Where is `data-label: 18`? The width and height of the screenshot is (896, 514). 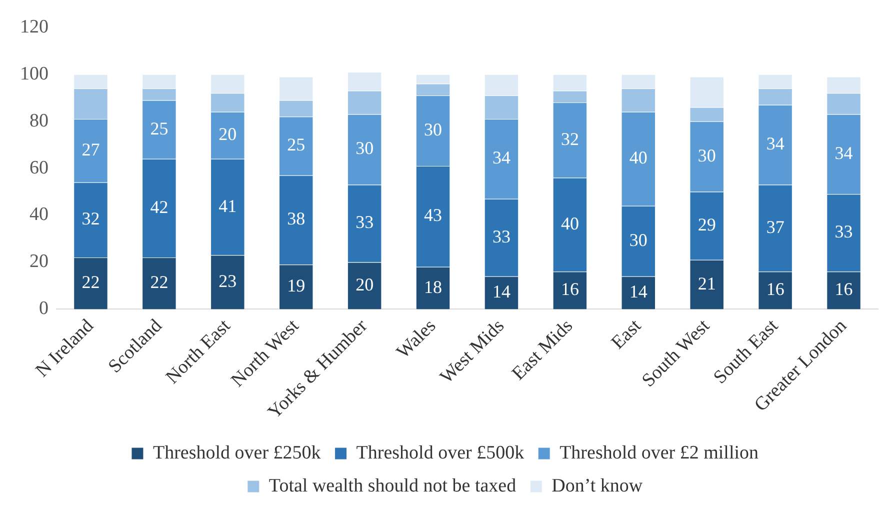 data-label: 18 is located at coordinates (433, 286).